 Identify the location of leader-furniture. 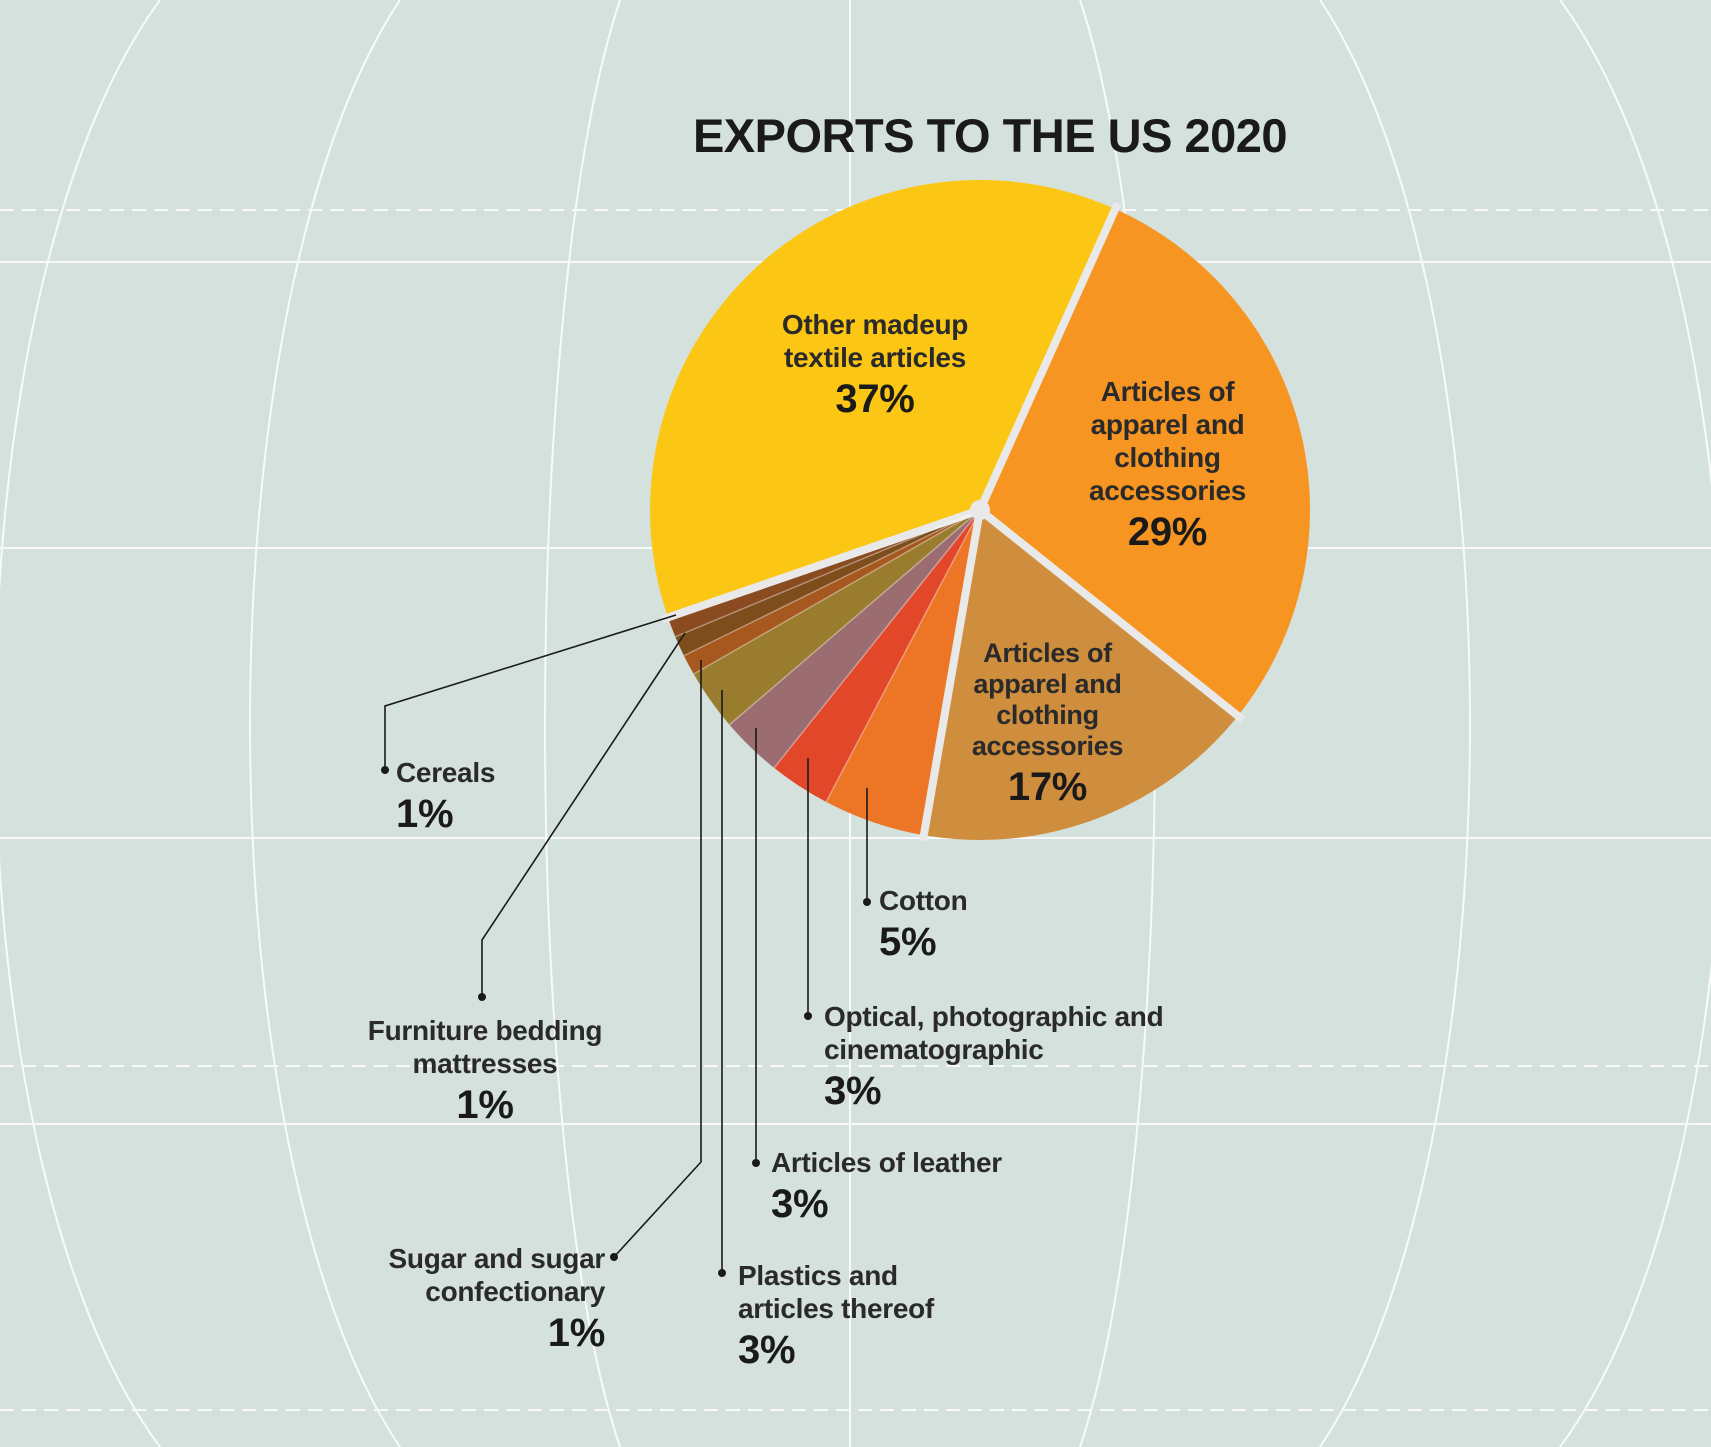
(583, 814).